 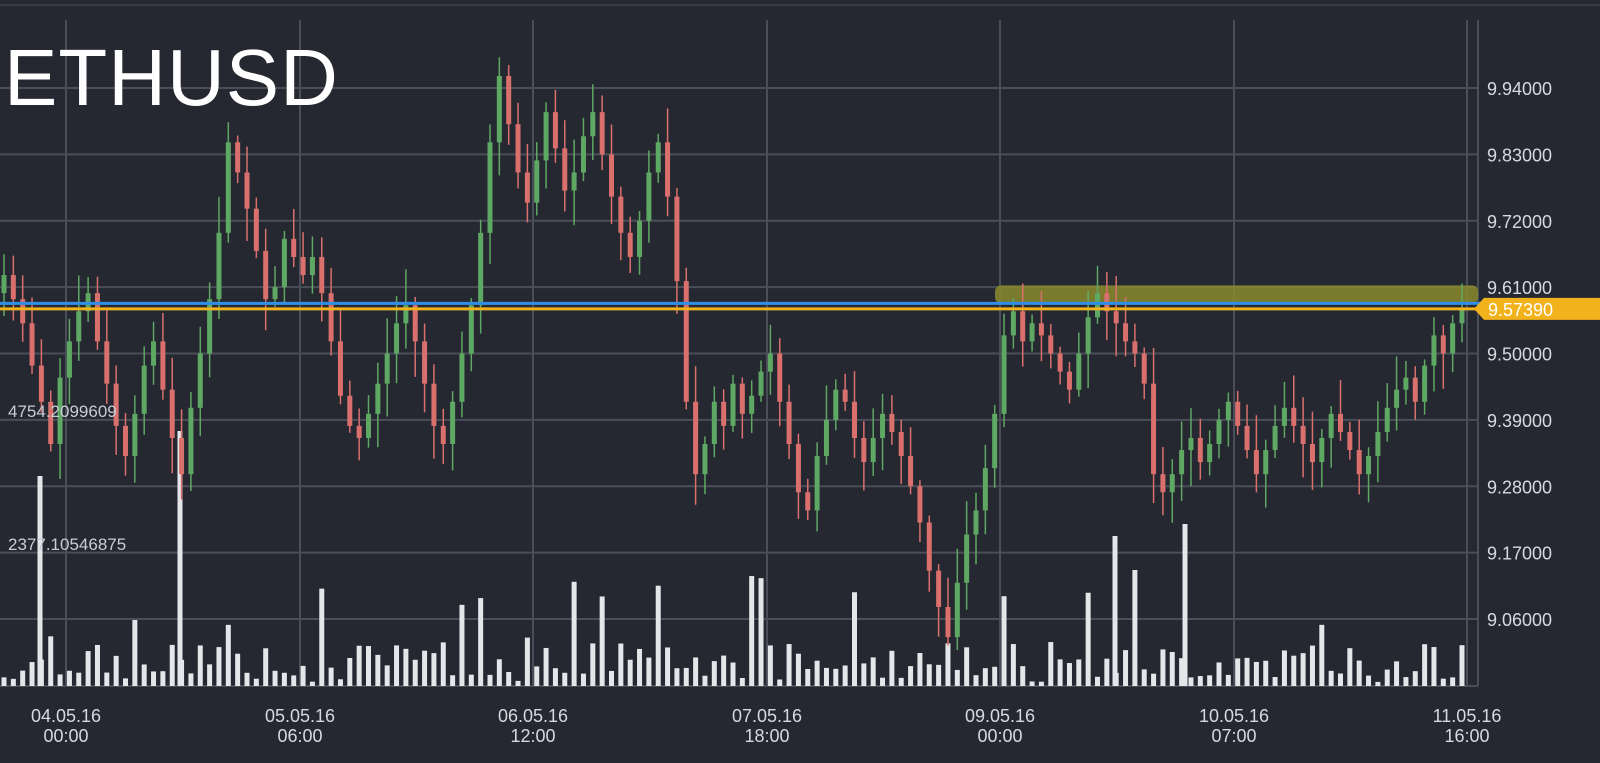 What do you see at coordinates (66, 716) in the screenshot?
I see `x-tick-date: 04.05.16` at bounding box center [66, 716].